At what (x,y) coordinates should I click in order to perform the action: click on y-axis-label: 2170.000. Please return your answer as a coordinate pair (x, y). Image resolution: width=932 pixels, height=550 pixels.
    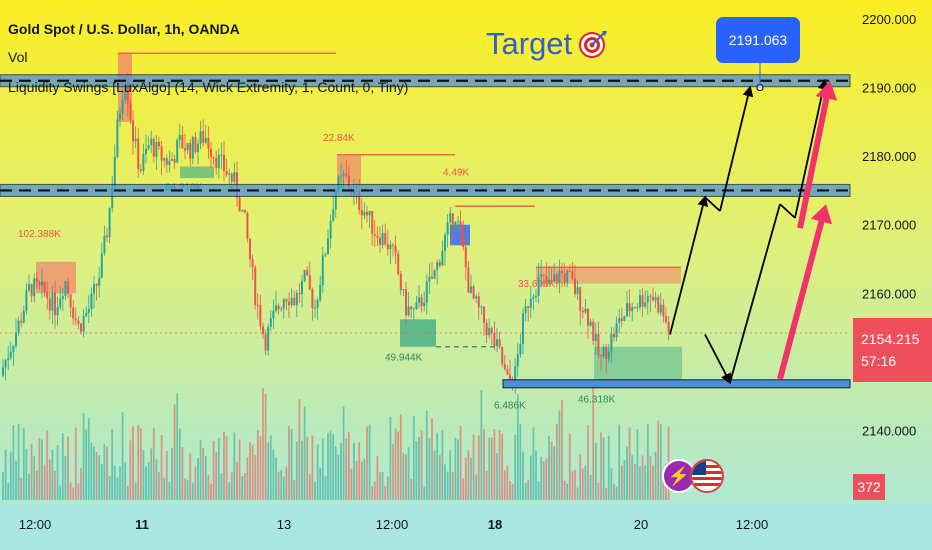
    Looking at the image, I should click on (889, 225).